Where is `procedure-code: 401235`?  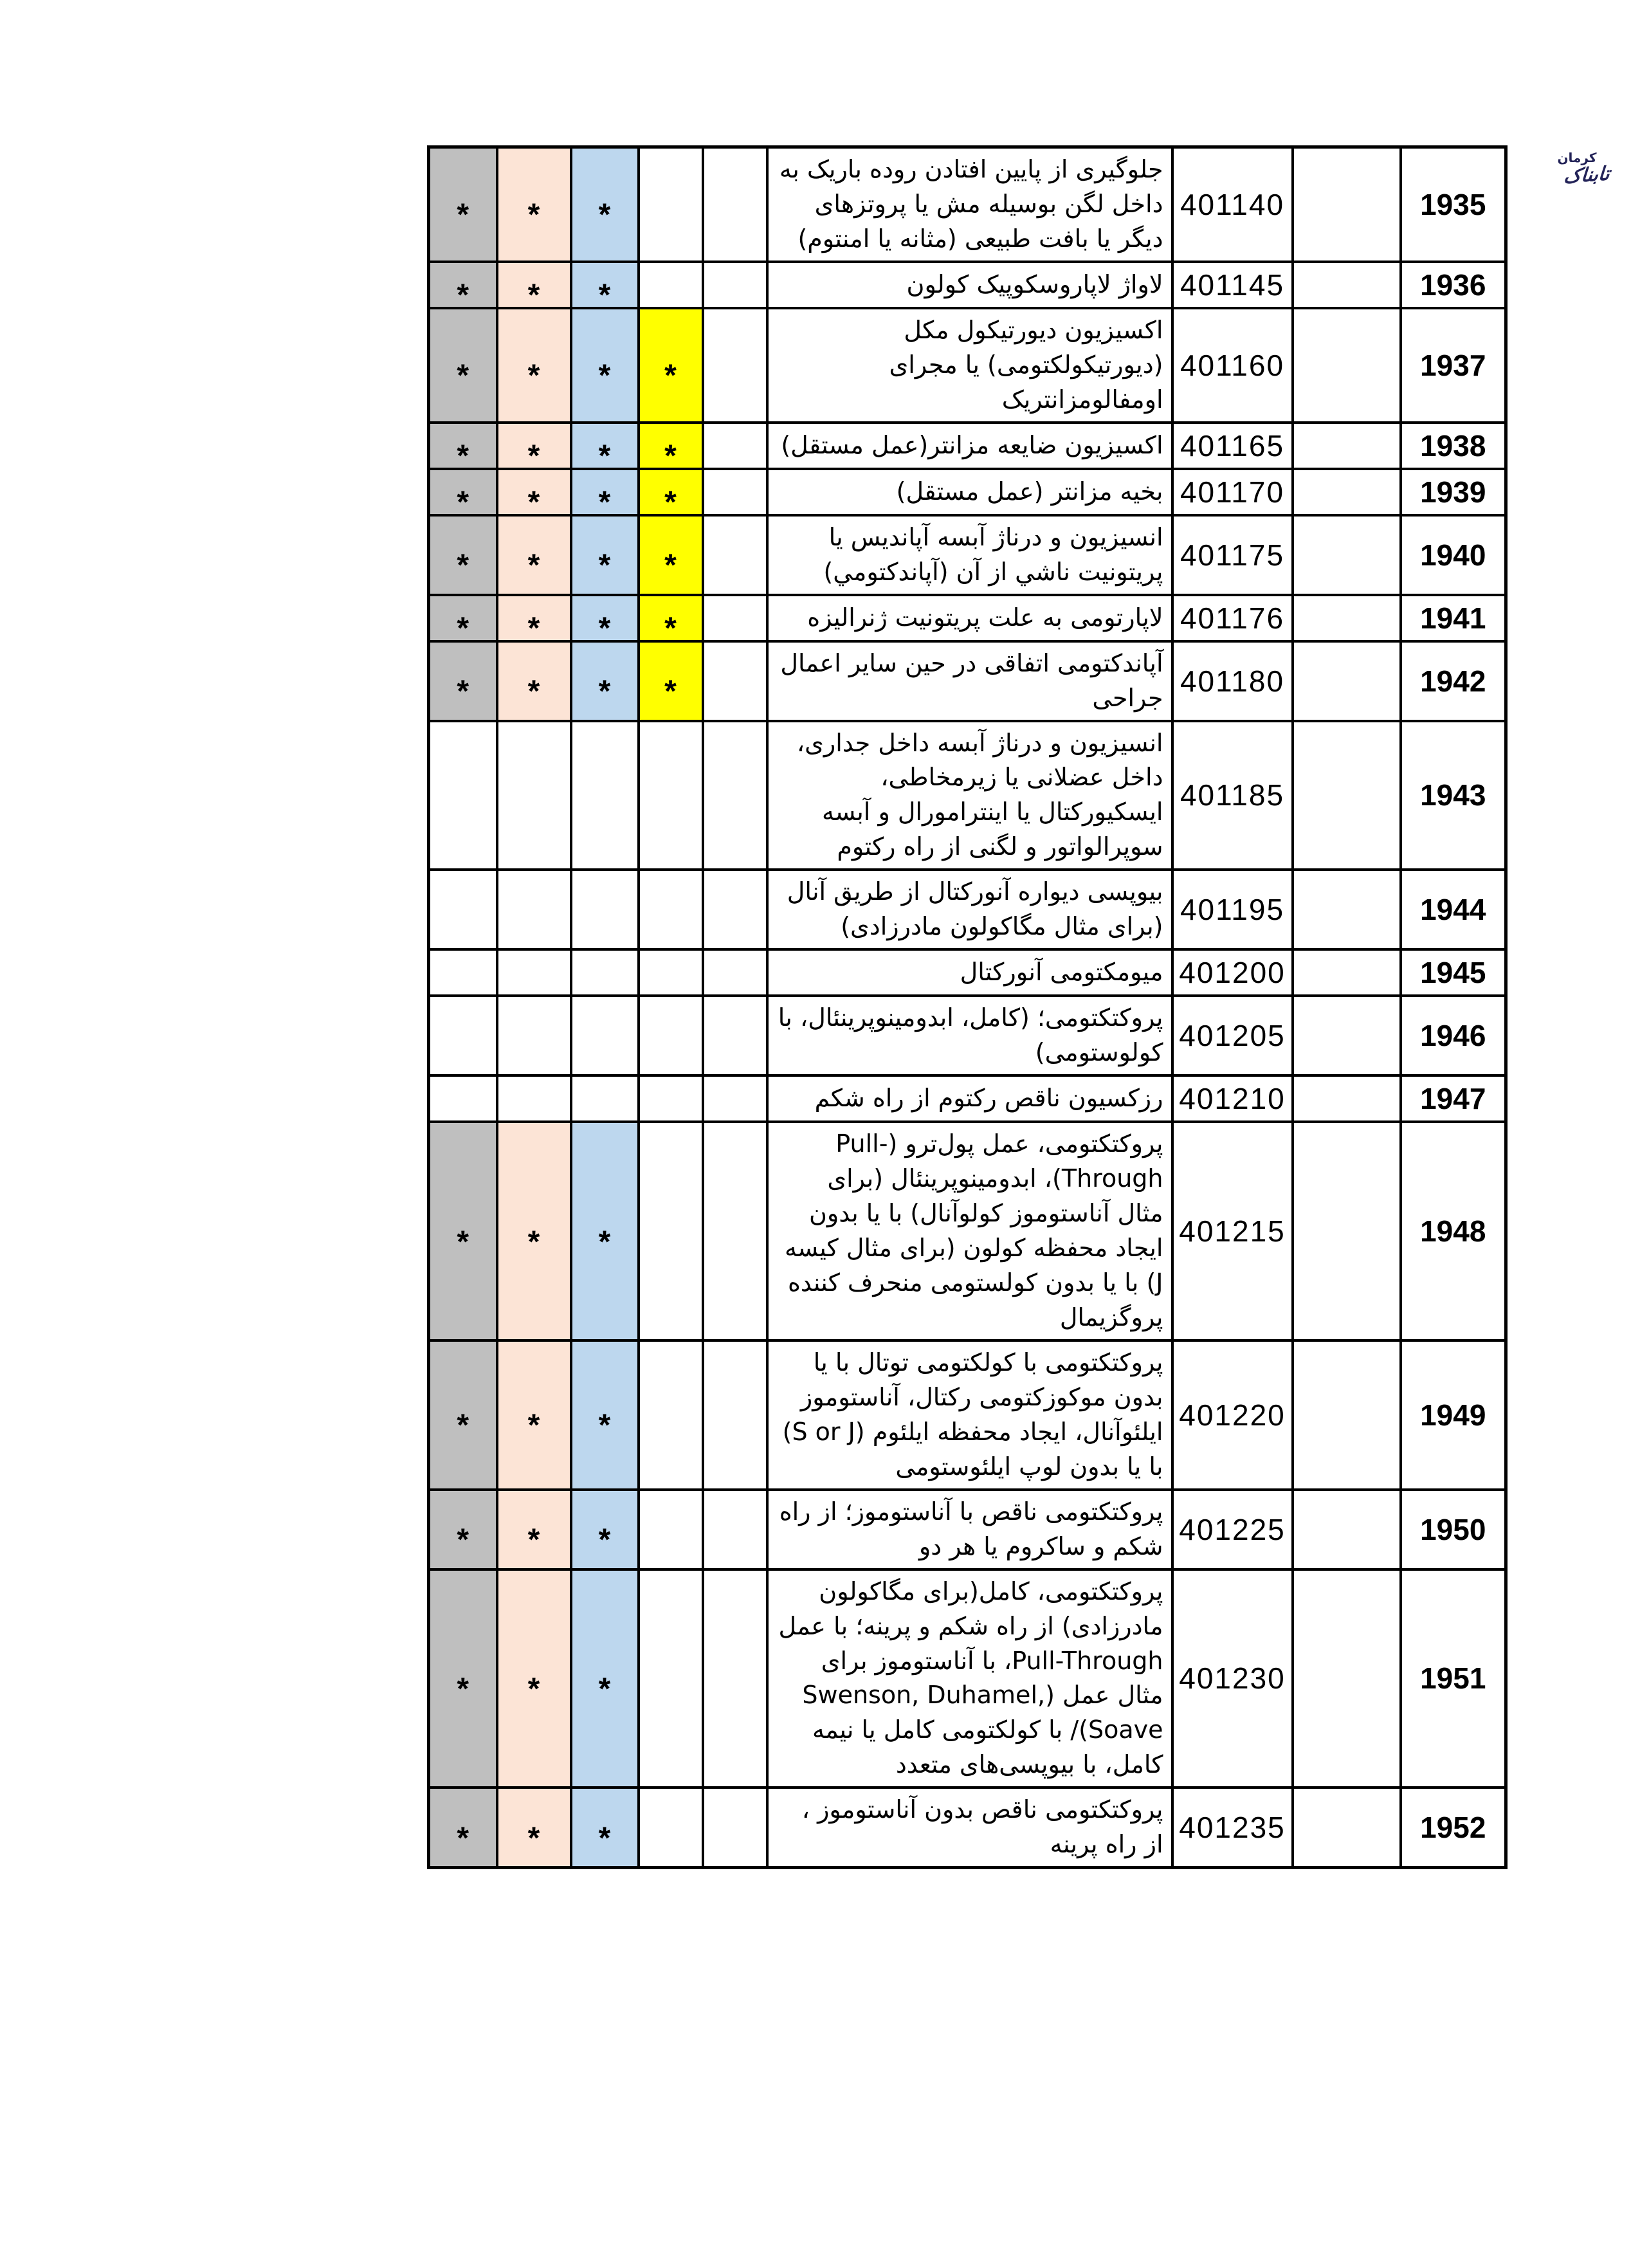
procedure-code: 401235 is located at coordinates (1232, 1827).